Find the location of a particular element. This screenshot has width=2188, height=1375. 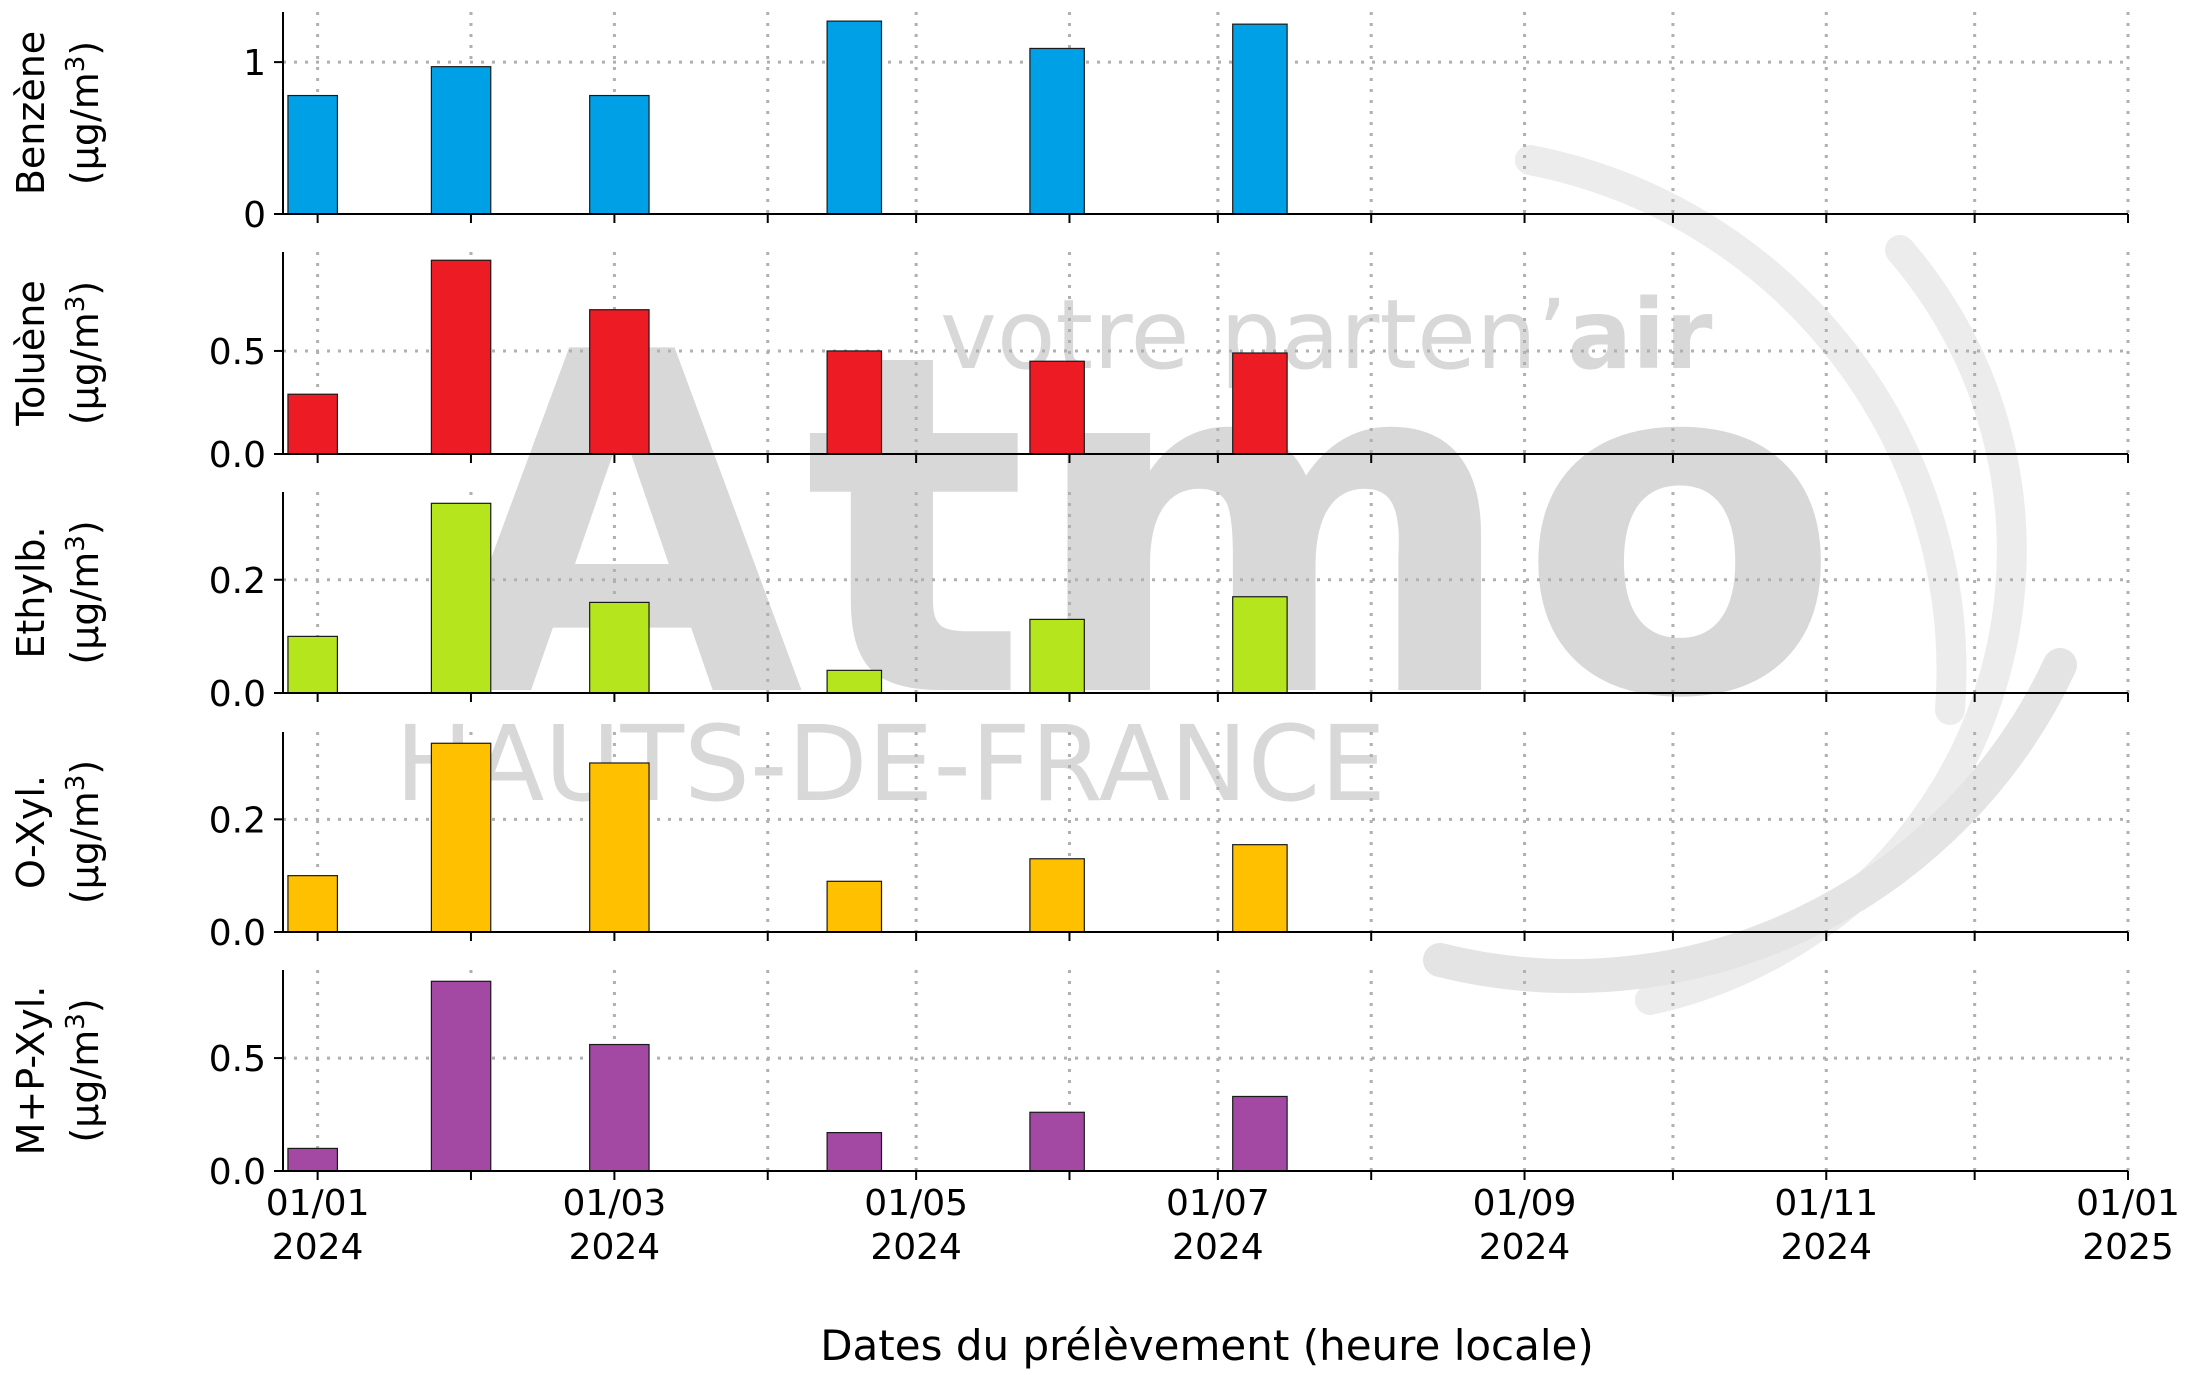

x-tick-label-day: 01/05 is located at coordinates (916, 1203).